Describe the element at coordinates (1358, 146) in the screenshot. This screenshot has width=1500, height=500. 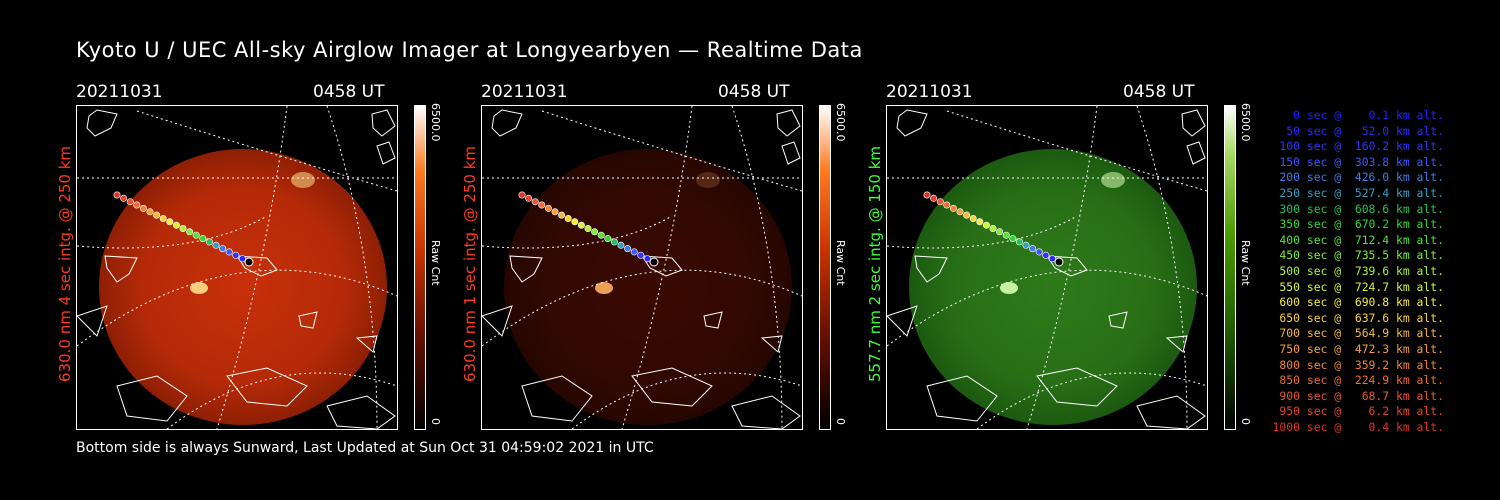
I see `legend-row: 100 sec @ 160.2 km alt.` at that location.